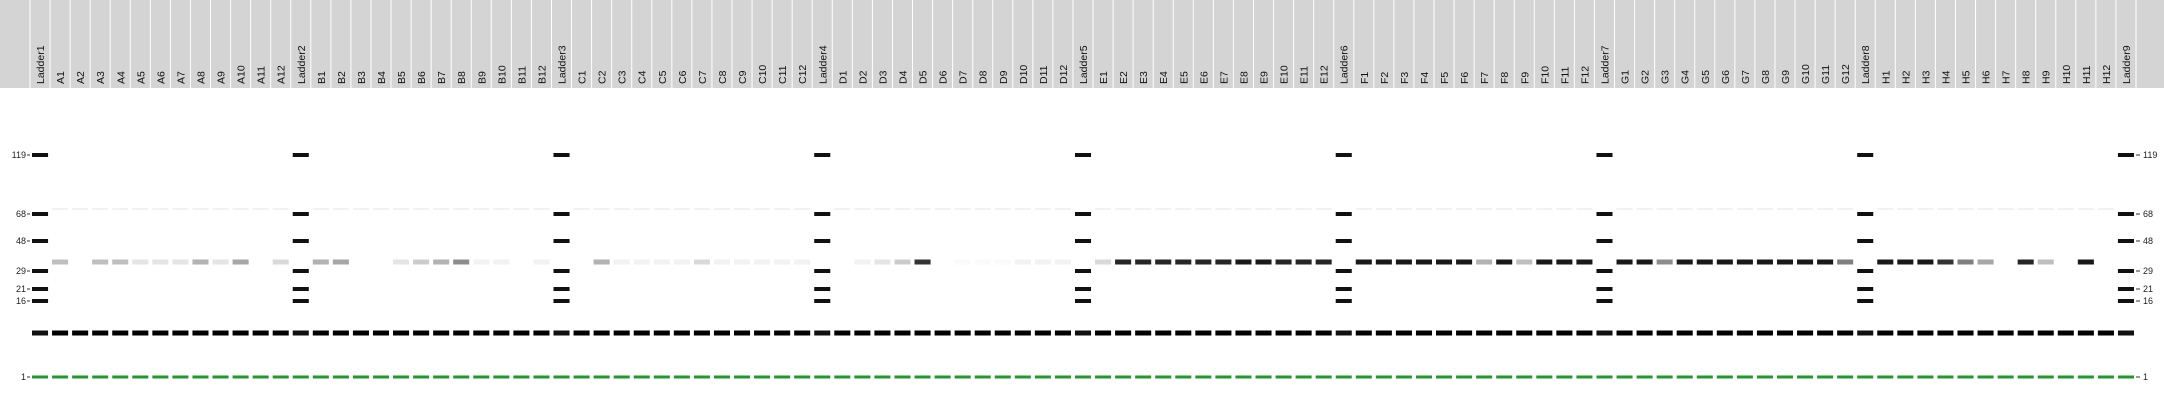  What do you see at coordinates (1666, 77) in the screenshot?
I see `lane-label: G3` at bounding box center [1666, 77].